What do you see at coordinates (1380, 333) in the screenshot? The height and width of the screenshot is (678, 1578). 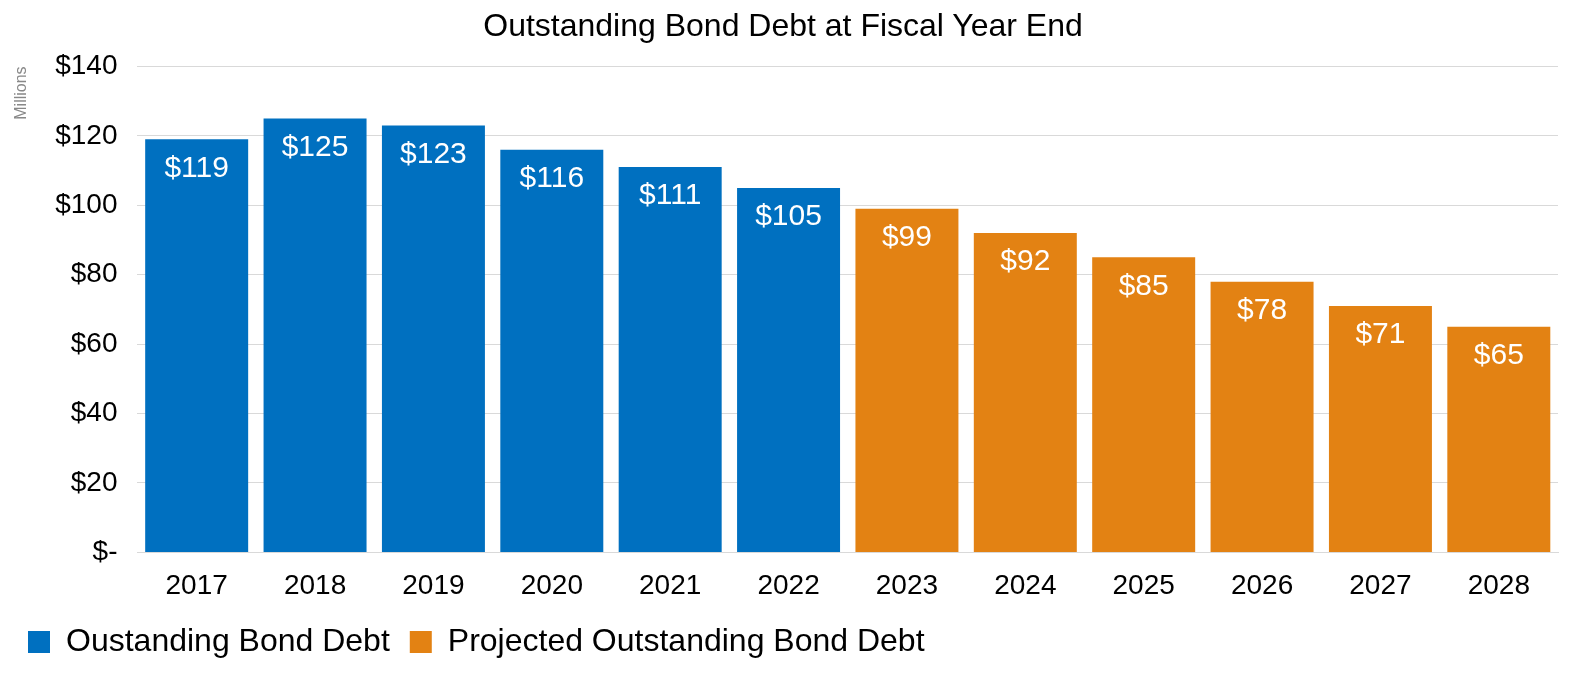 I see `data-label: $71` at bounding box center [1380, 333].